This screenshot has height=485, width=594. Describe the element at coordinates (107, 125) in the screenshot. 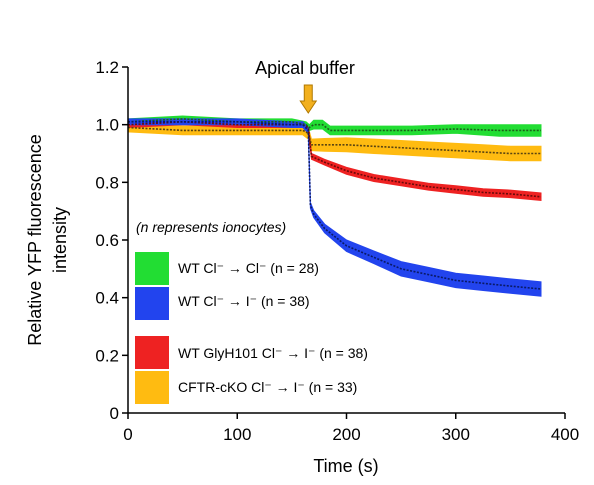

I see `y-tick-label: 1.0` at that location.